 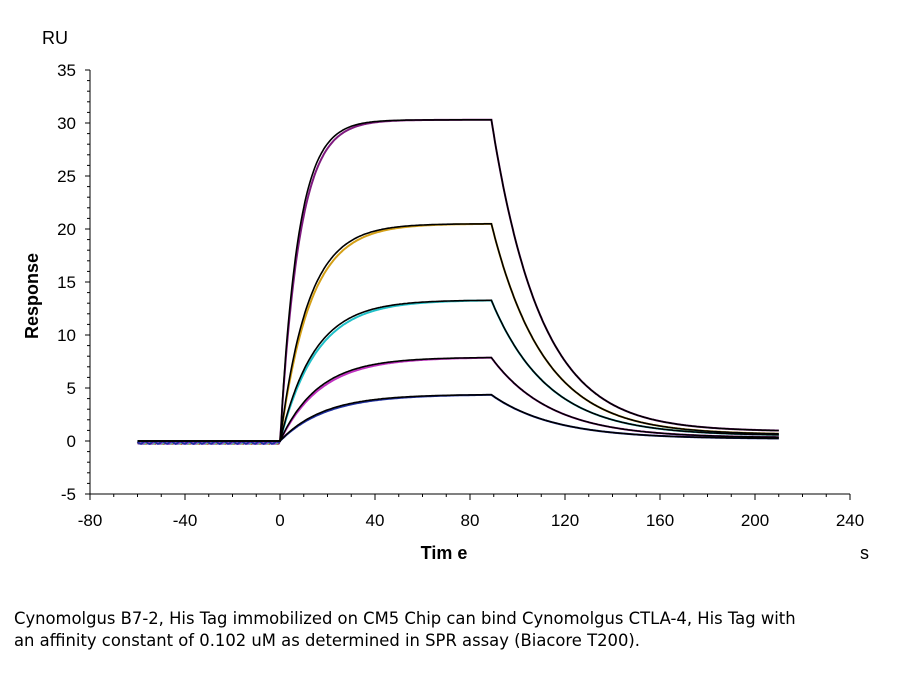 I want to click on x-unit-label: s, so click(x=864, y=553).